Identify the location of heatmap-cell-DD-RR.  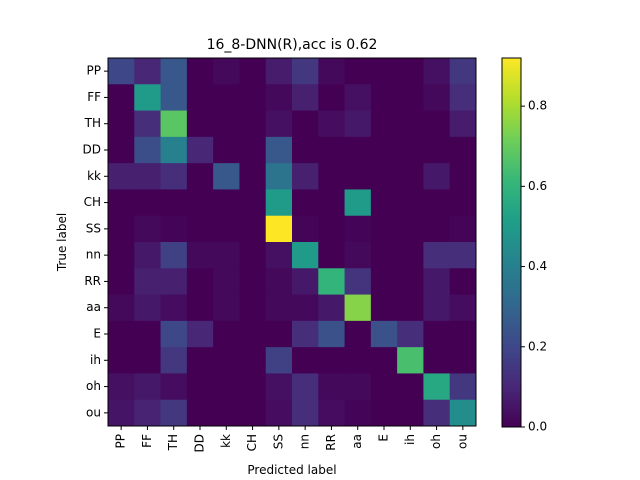
(332, 150).